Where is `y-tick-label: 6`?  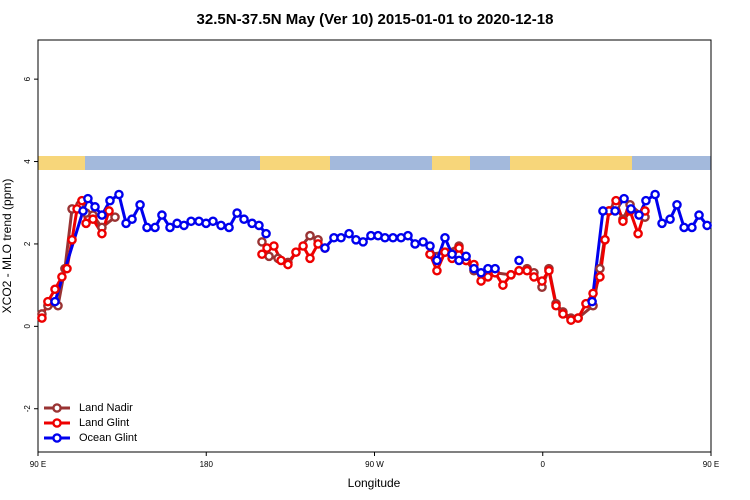 y-tick-label: 6 is located at coordinates (27, 78).